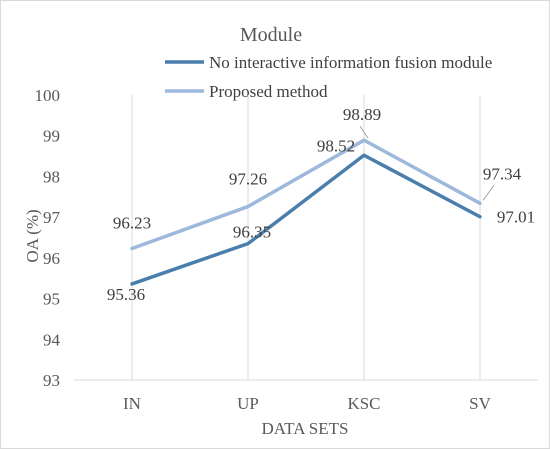  What do you see at coordinates (268, 91) in the screenshot?
I see `legend-label: Proposed method` at bounding box center [268, 91].